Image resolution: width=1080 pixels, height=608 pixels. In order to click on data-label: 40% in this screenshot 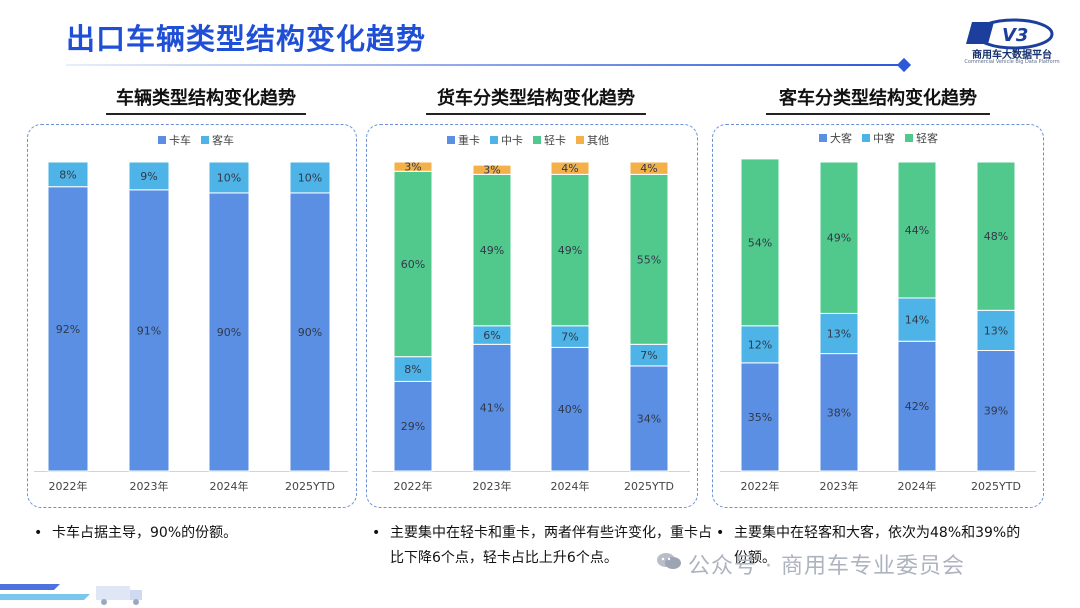, I will do `click(570, 409)`.